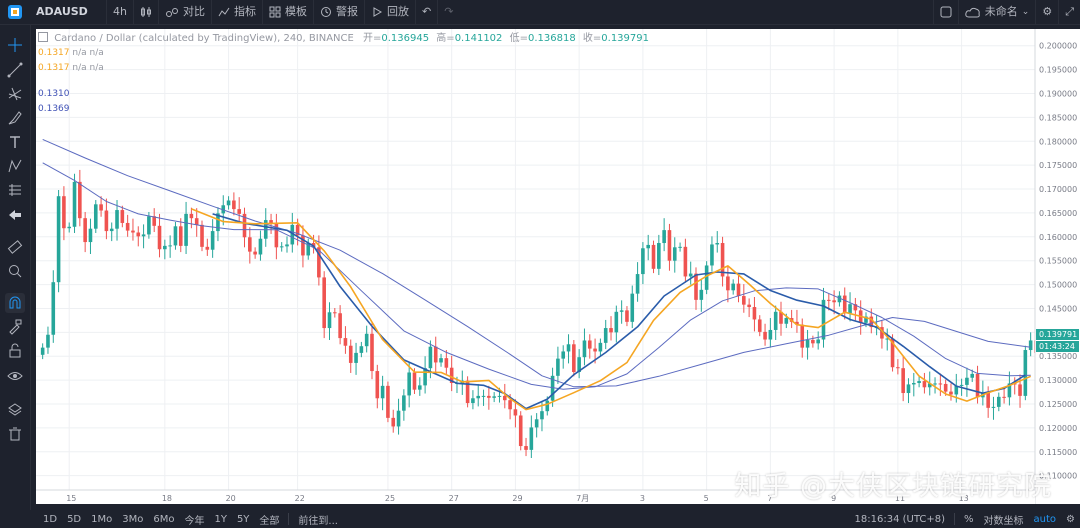 The height and width of the screenshot is (528, 1080). I want to click on range-5y: 5Y, so click(243, 519).